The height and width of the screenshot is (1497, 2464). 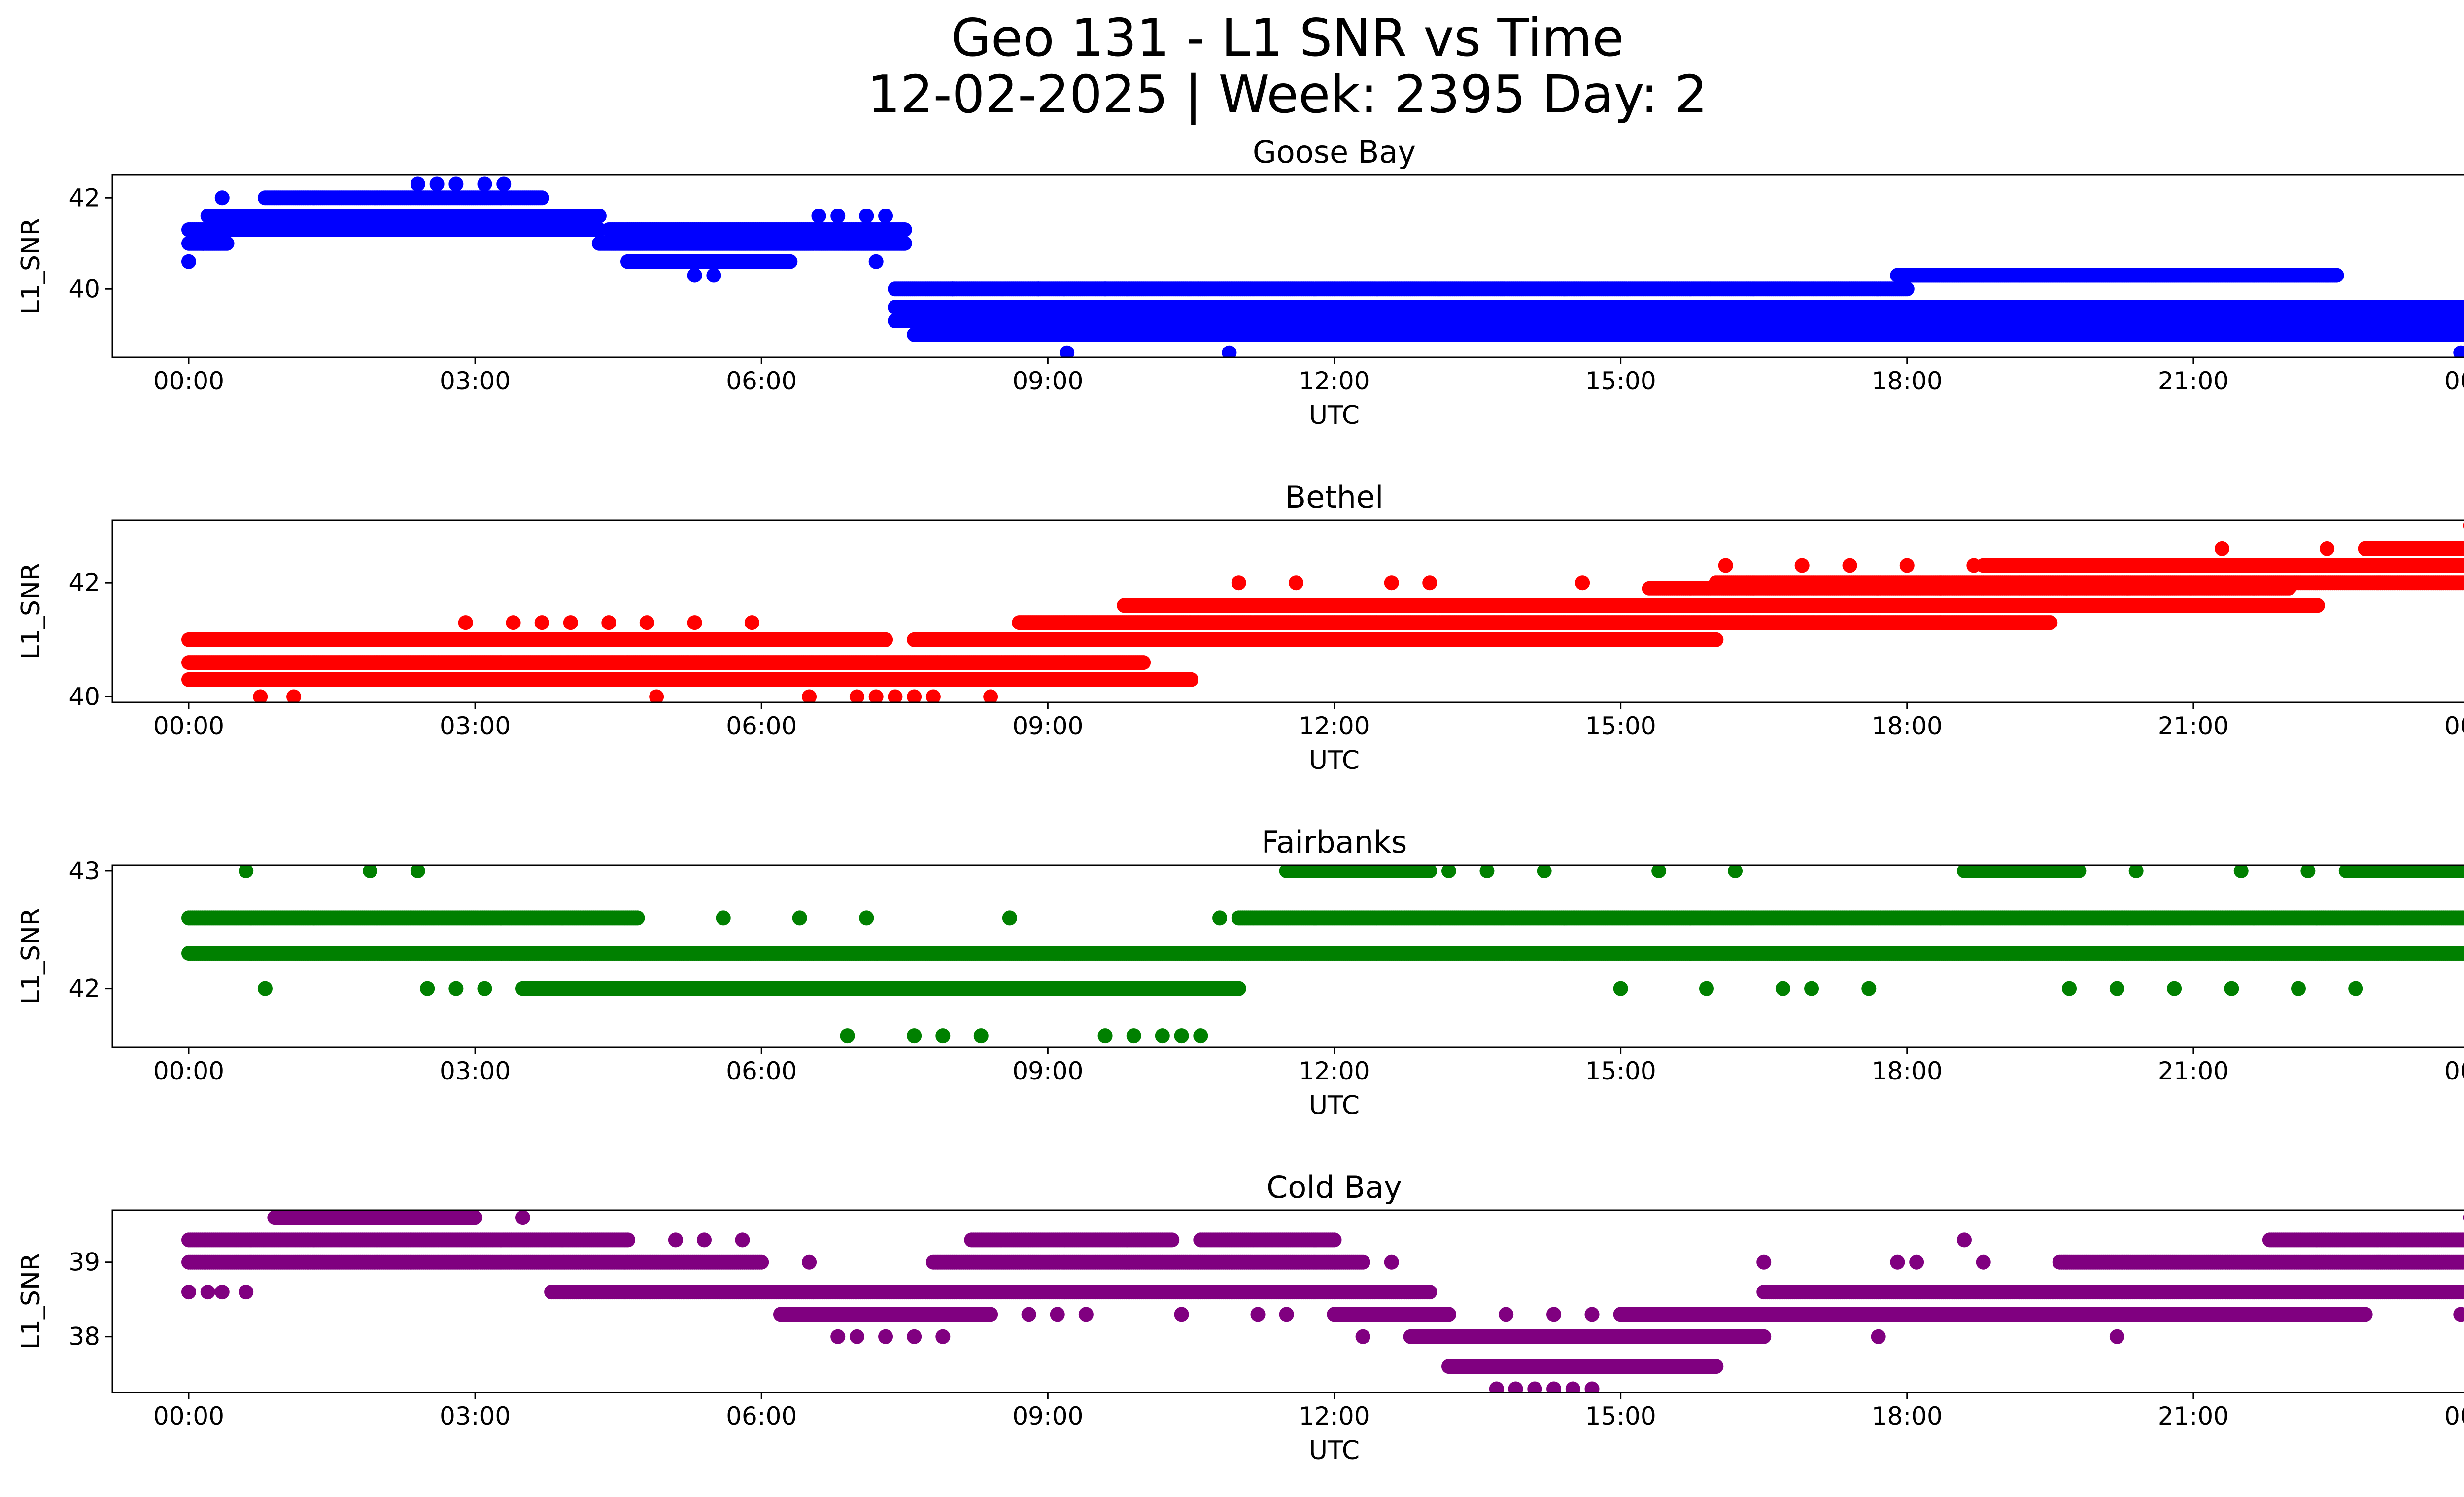 What do you see at coordinates (84, 197) in the screenshot?
I see `y-tick-label: 42` at bounding box center [84, 197].